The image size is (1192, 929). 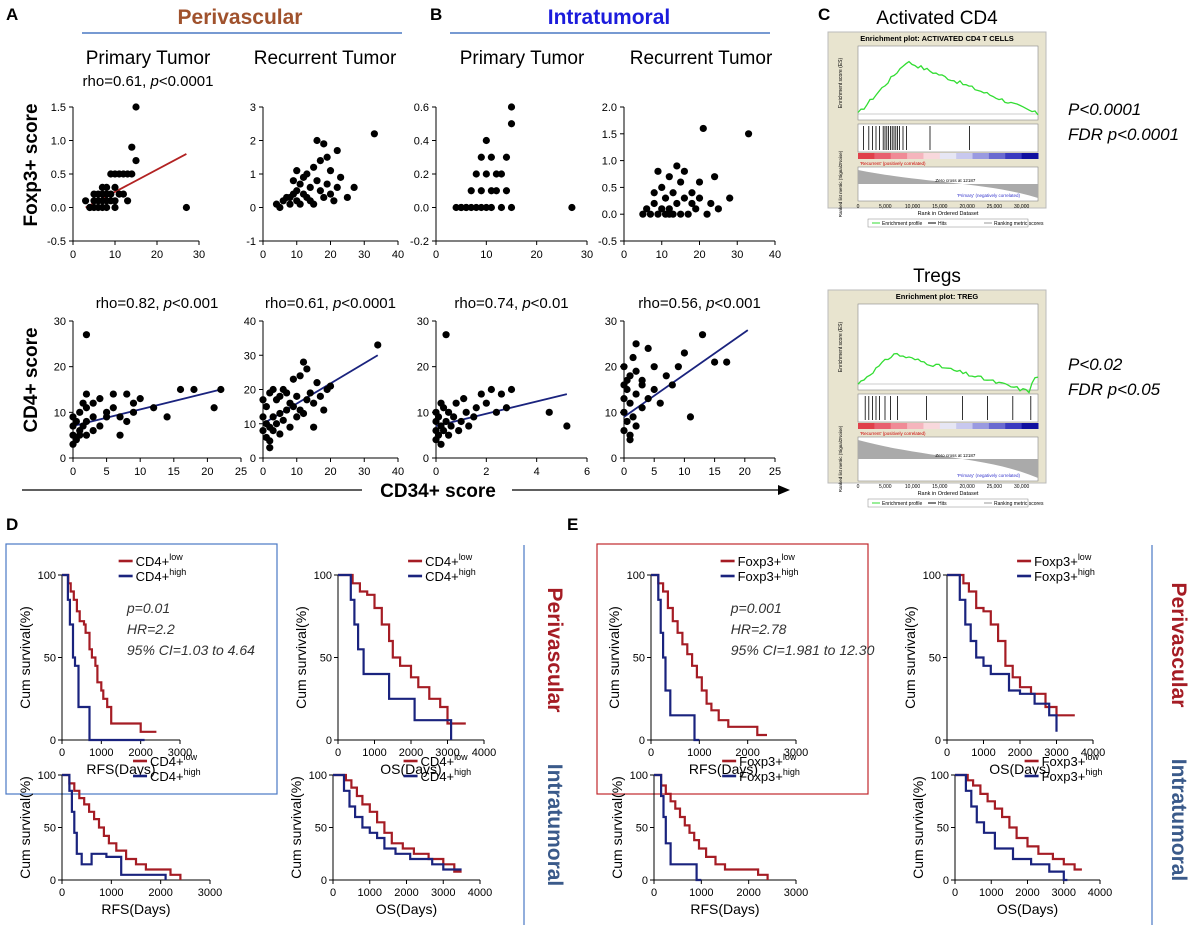 I want to click on rank-tick-label: 5,000, so click(x=885, y=207).